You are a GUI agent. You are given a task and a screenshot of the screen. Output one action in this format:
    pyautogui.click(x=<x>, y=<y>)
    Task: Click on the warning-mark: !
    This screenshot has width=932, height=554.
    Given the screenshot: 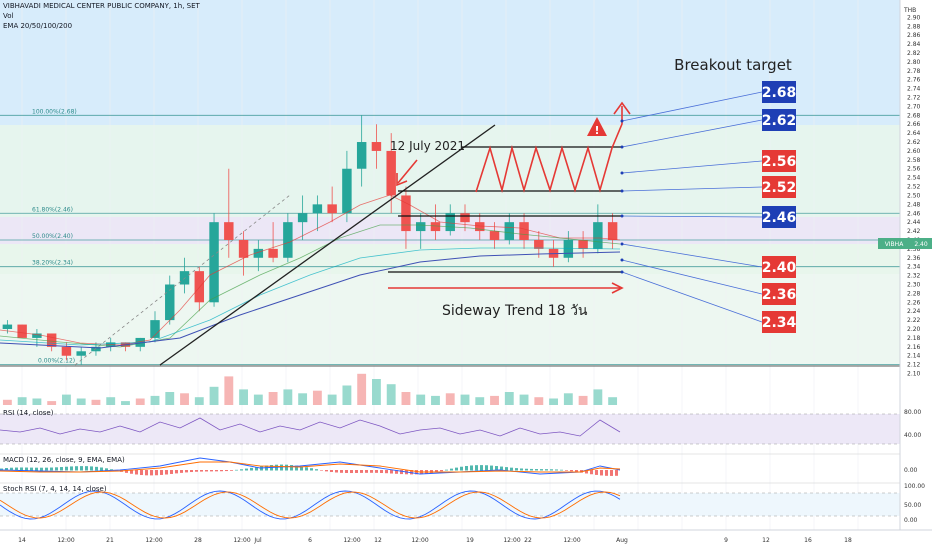 What is the action you would take?
    pyautogui.click(x=596, y=130)
    